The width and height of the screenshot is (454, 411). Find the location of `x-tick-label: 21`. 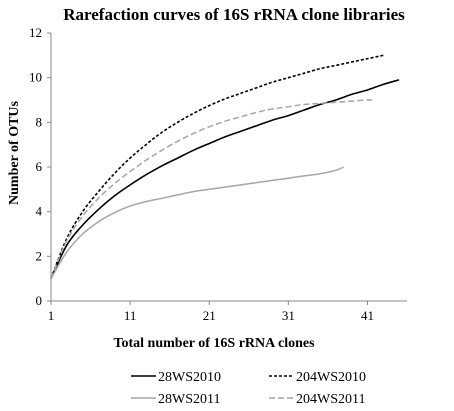

x-tick-label: 21 is located at coordinates (209, 315).